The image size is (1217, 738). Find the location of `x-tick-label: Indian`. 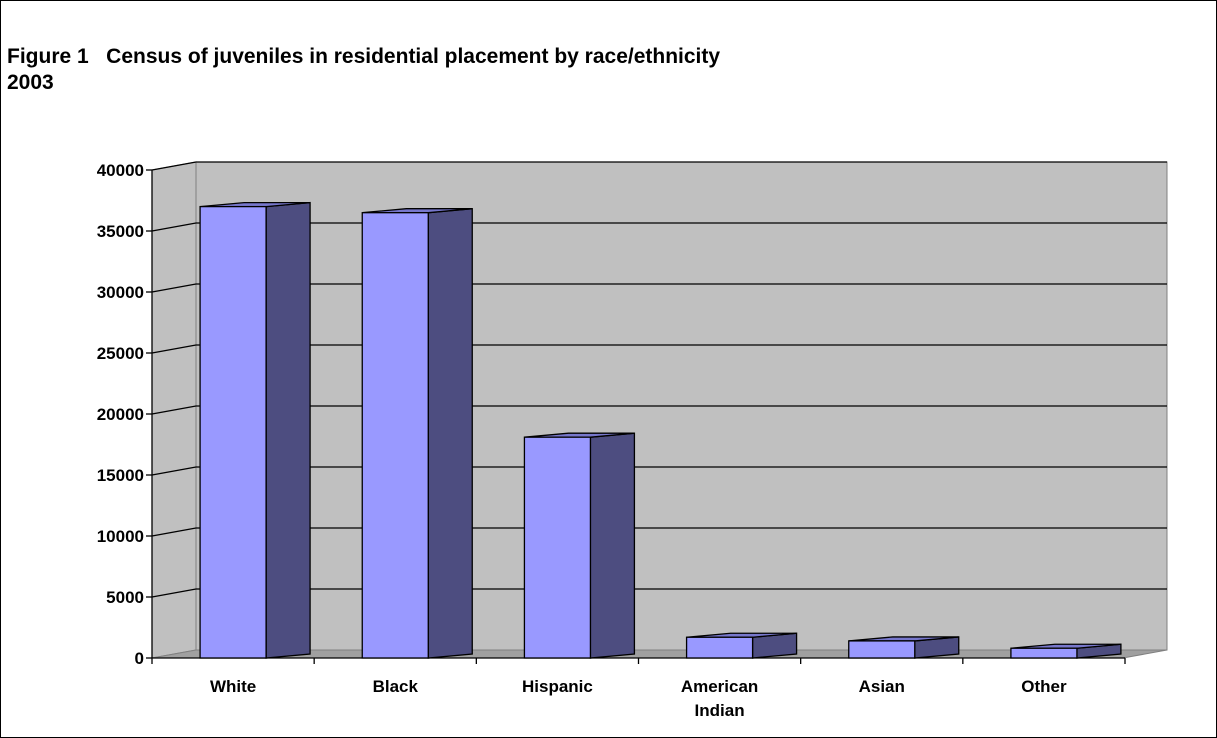

x-tick-label: Indian is located at coordinates (720, 710).